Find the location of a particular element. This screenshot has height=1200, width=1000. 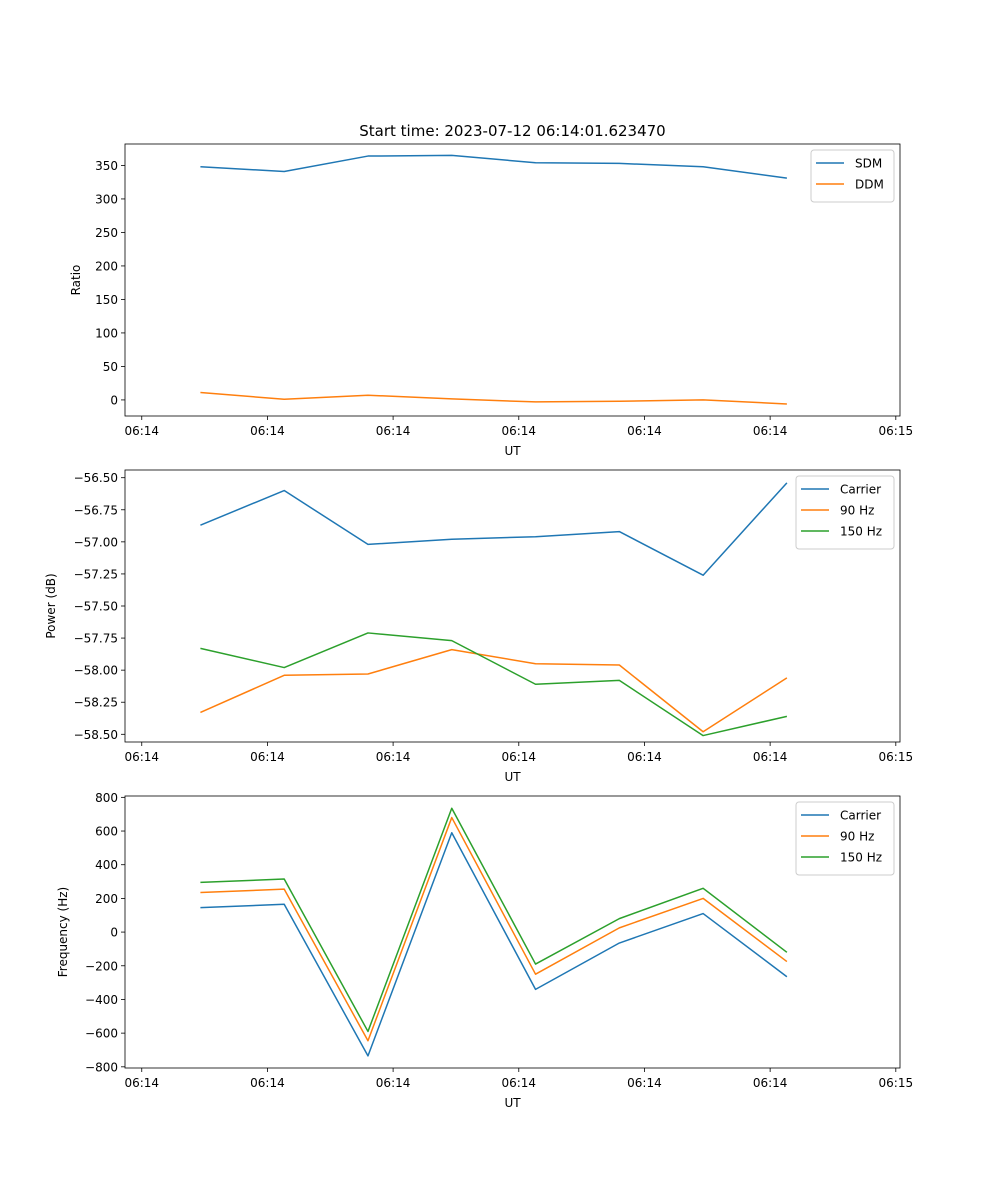

series-line-ddm is located at coordinates (493, 398).